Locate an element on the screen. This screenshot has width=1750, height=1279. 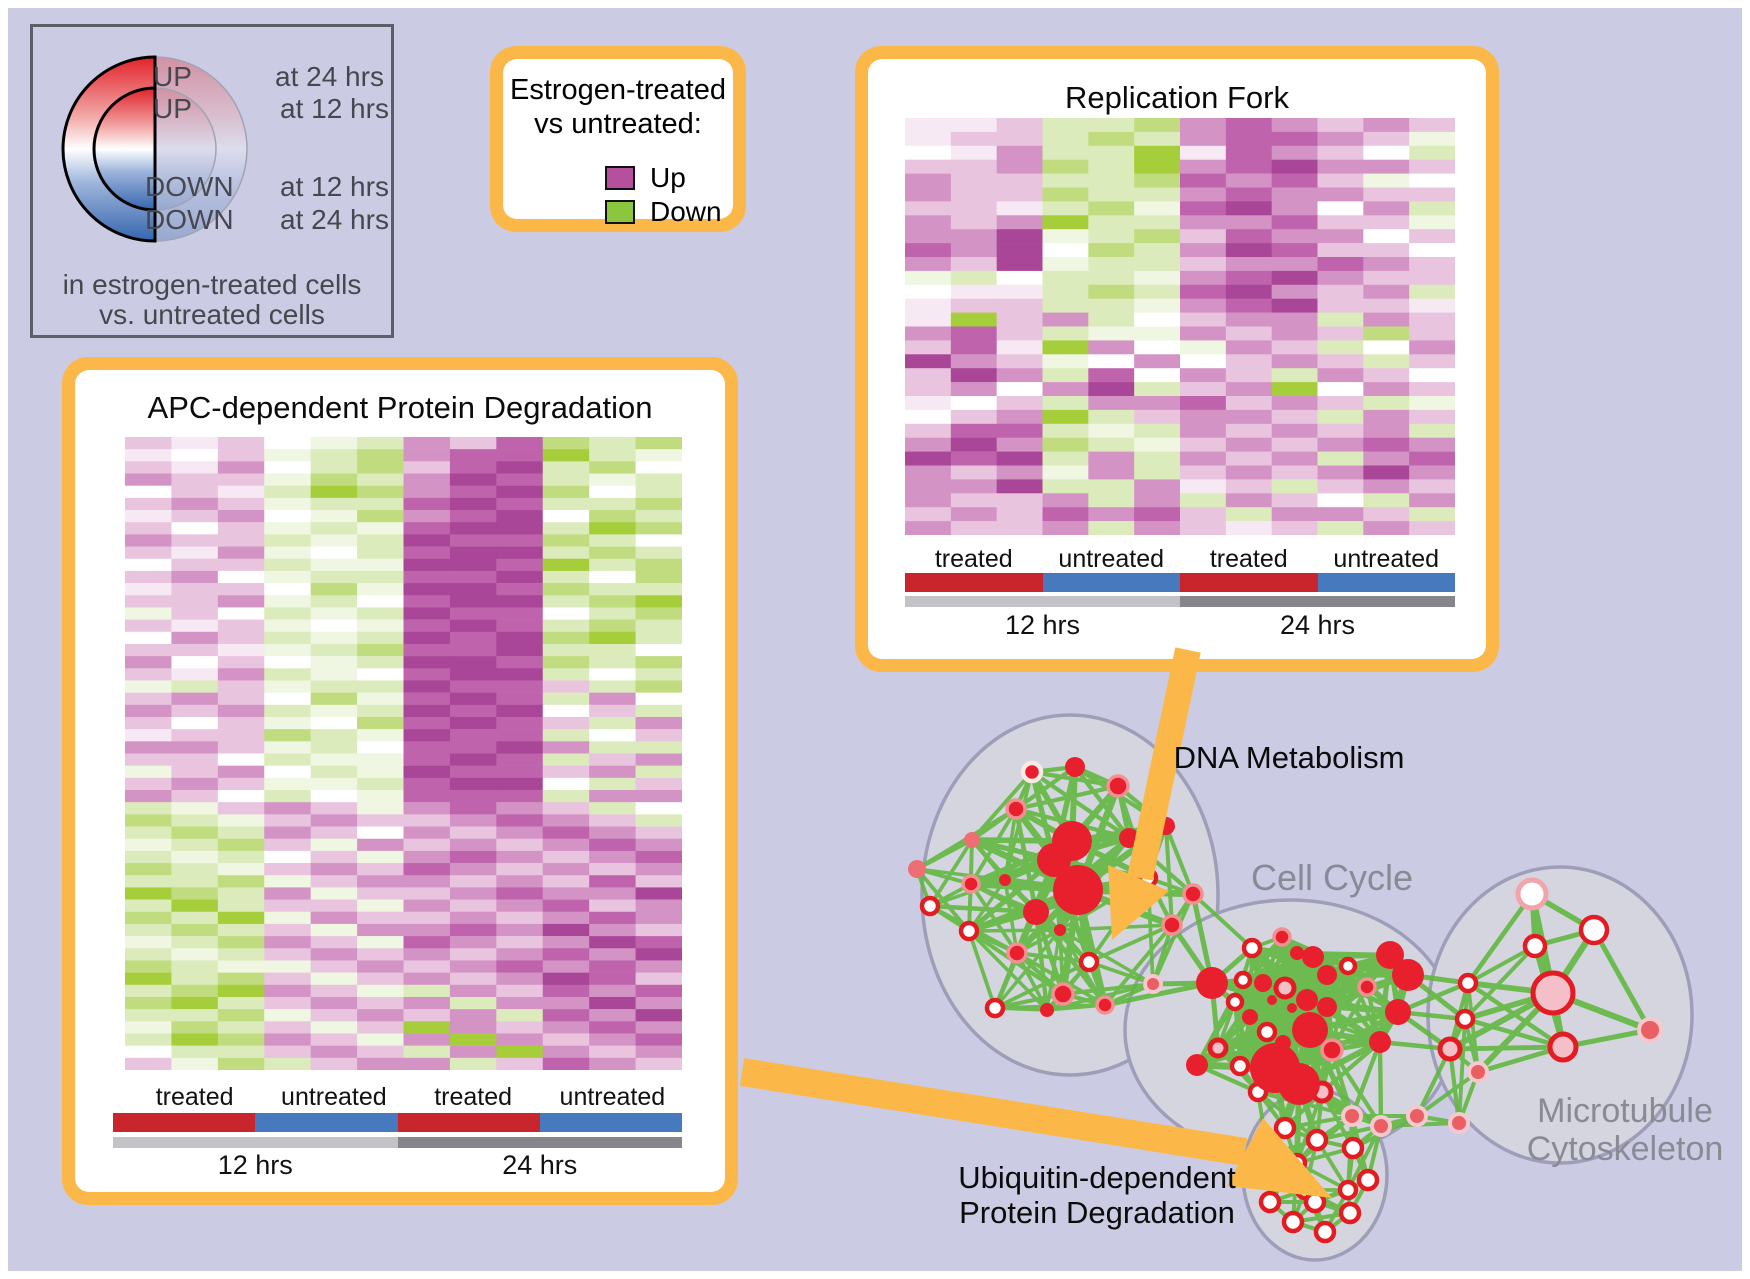
down-swatch-icon is located at coordinates (620, 212).